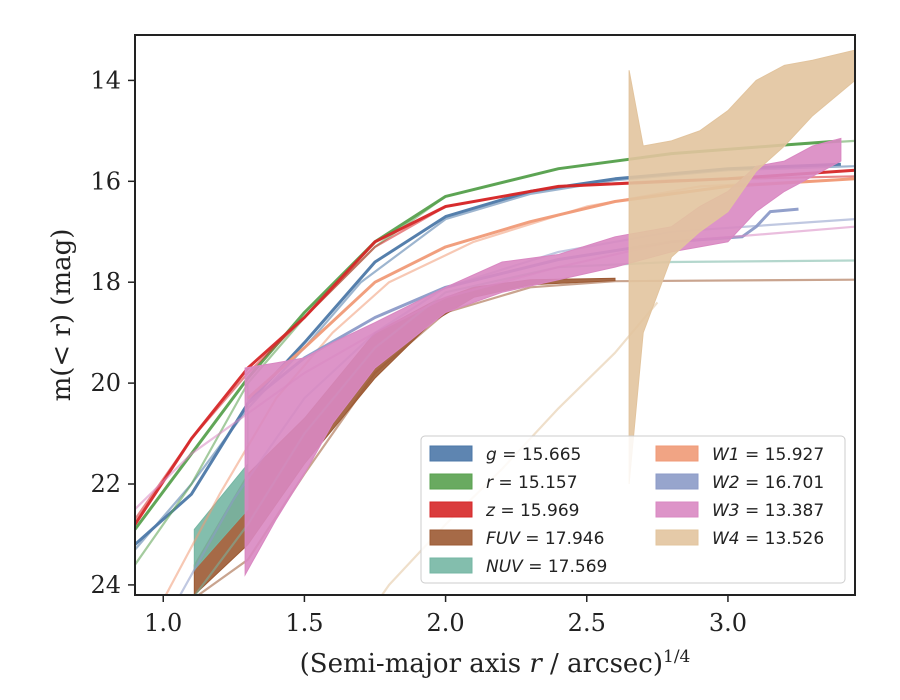 The height and width of the screenshot is (700, 900). I want to click on legend-box, so click(633, 509).